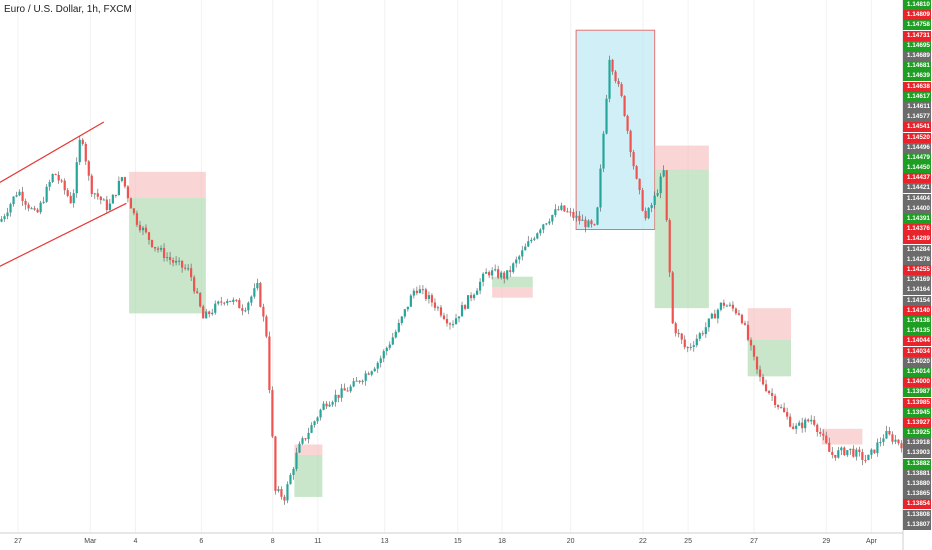 Image resolution: width=932 pixels, height=550 pixels. I want to click on time-tick-label: 4, so click(135, 541).